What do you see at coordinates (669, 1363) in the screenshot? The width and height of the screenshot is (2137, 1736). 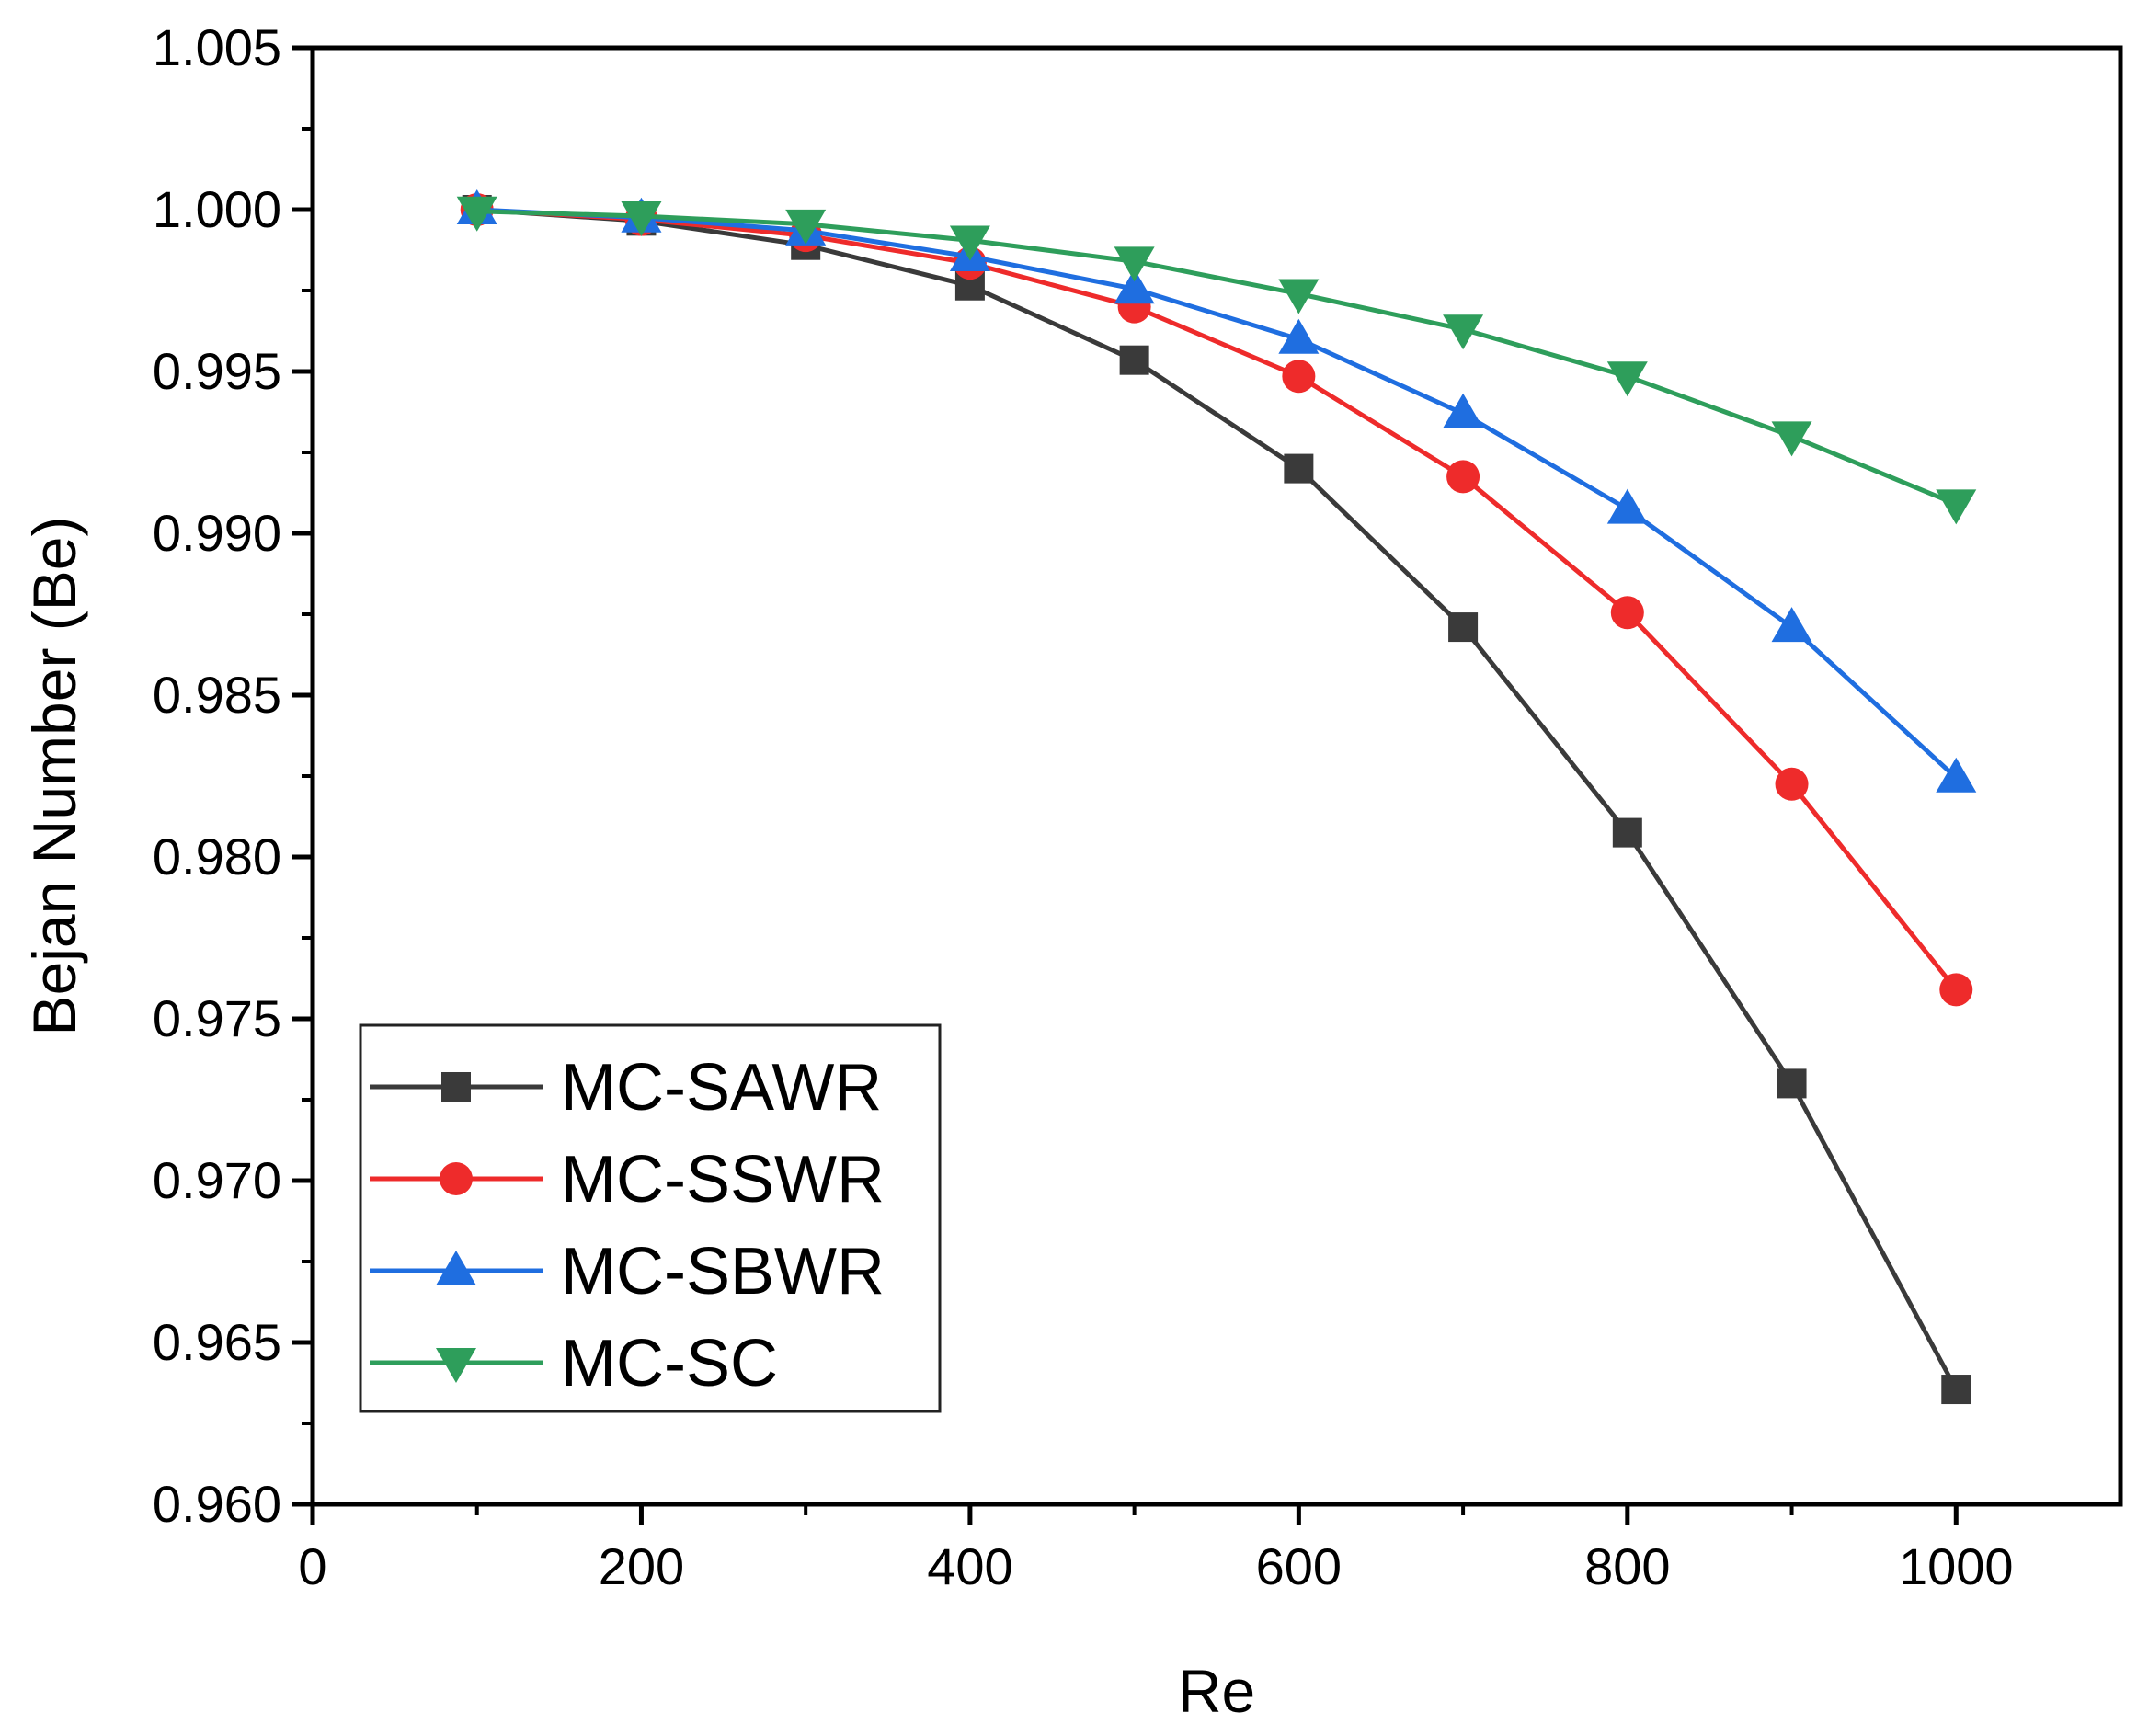 I see `legend-label: MC-SC` at bounding box center [669, 1363].